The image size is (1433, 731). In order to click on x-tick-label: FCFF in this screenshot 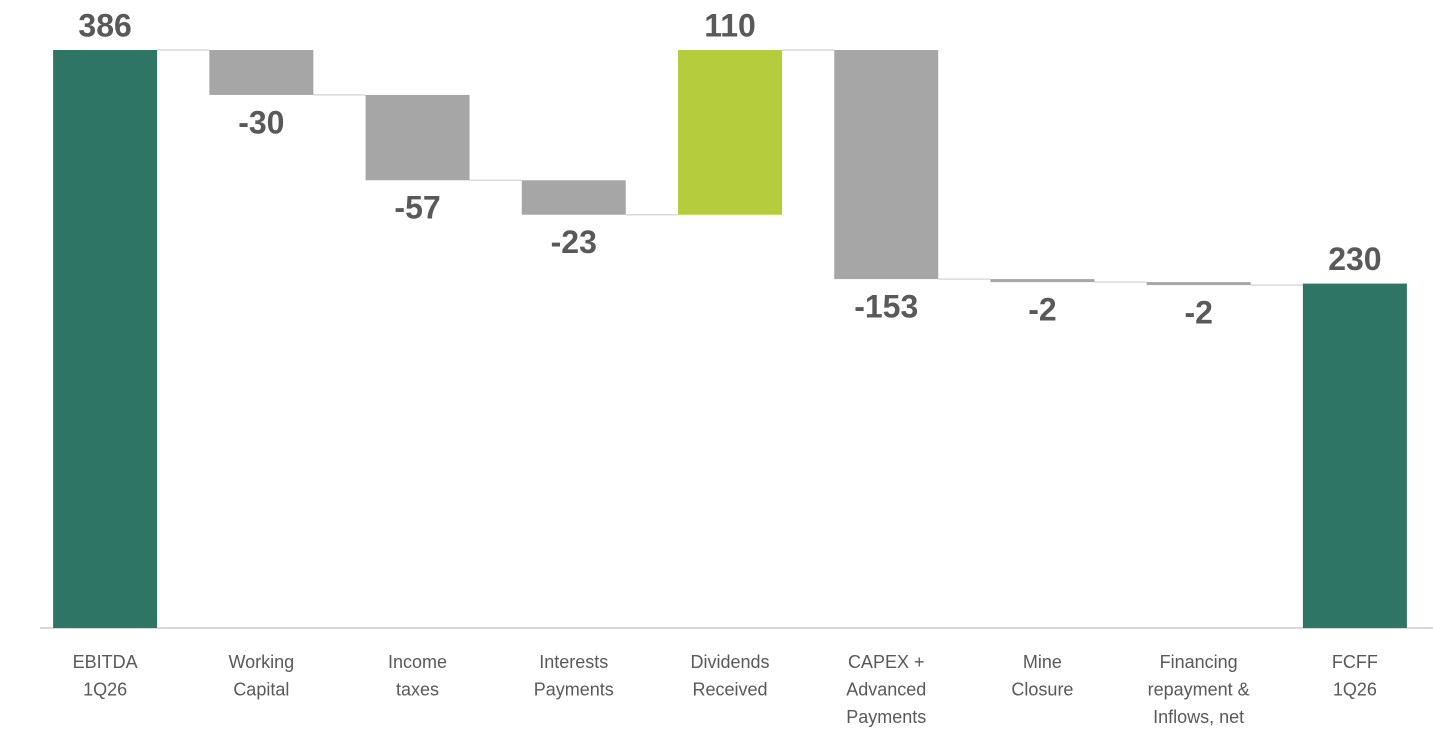, I will do `click(1355, 662)`.